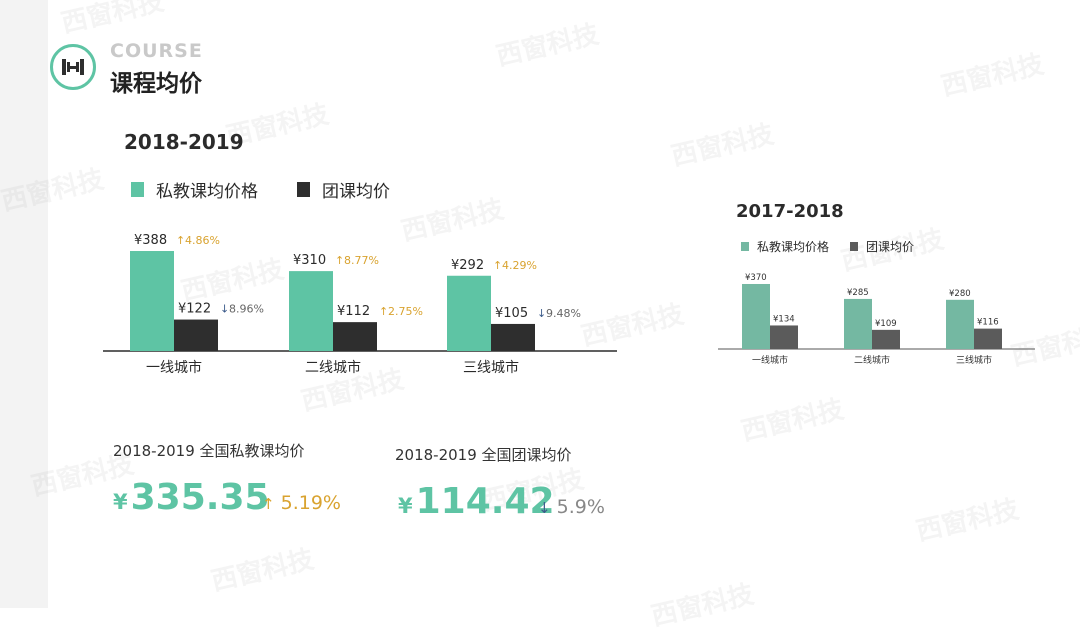 The width and height of the screenshot is (1080, 633). Describe the element at coordinates (485, 501) in the screenshot. I see `stat-group-number: 114.42` at that location.